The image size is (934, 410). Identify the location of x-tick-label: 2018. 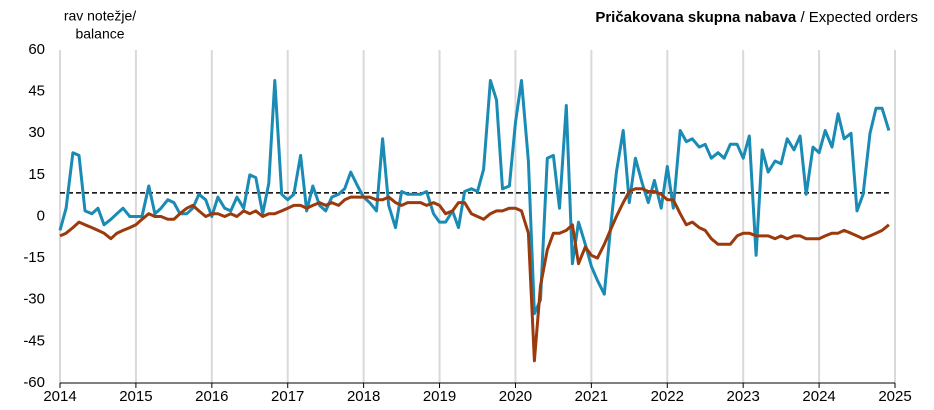
(363, 396).